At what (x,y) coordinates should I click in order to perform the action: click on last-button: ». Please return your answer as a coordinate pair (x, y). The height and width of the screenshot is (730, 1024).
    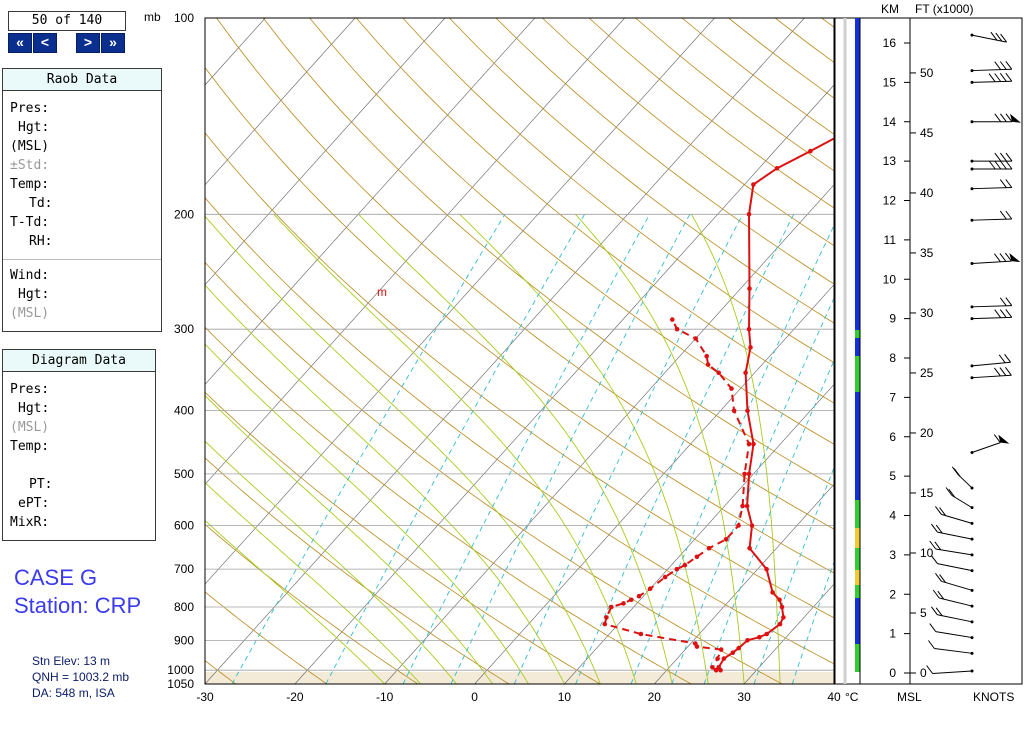
    Looking at the image, I should click on (113, 43).